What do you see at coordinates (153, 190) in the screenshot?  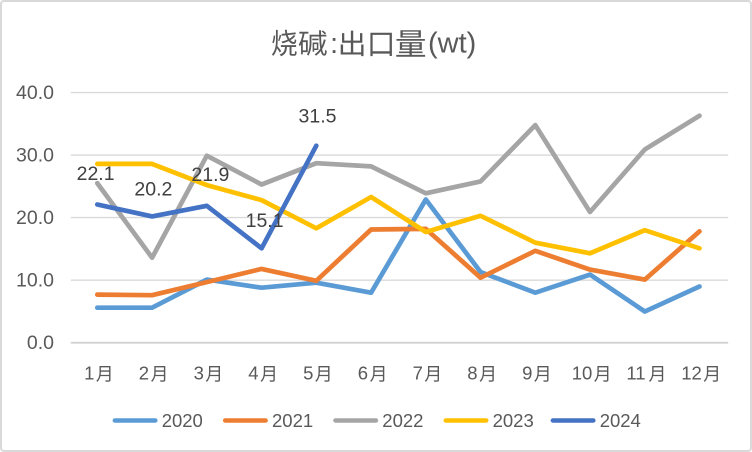 I see `svg-text: 20.2` at bounding box center [153, 190].